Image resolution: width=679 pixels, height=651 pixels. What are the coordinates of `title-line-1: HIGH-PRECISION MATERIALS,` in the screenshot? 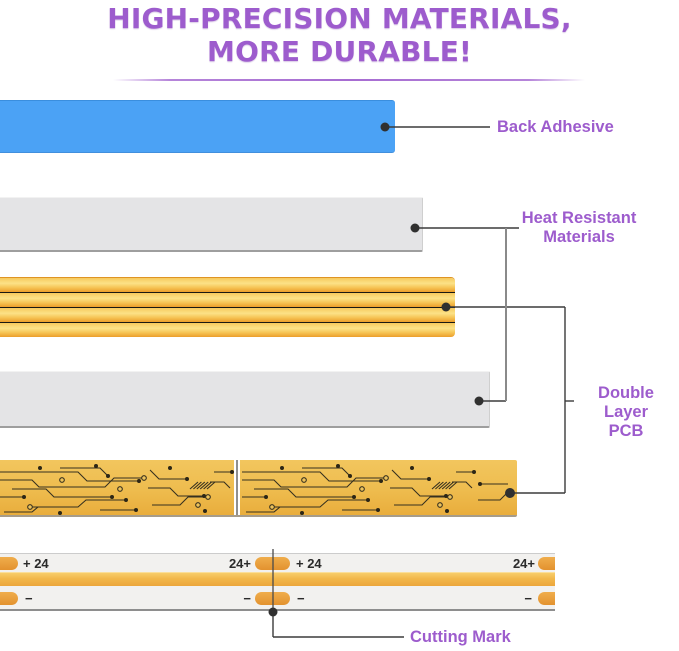 It's located at (339, 18).